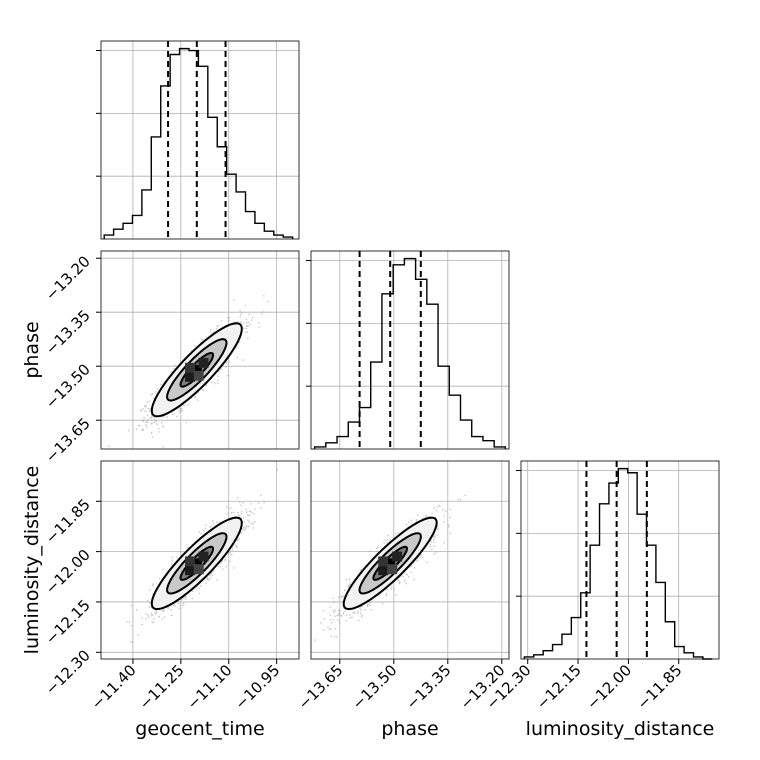  What do you see at coordinates (609, 687) in the screenshot?
I see `x-tick-label: −12.00` at bounding box center [609, 687].